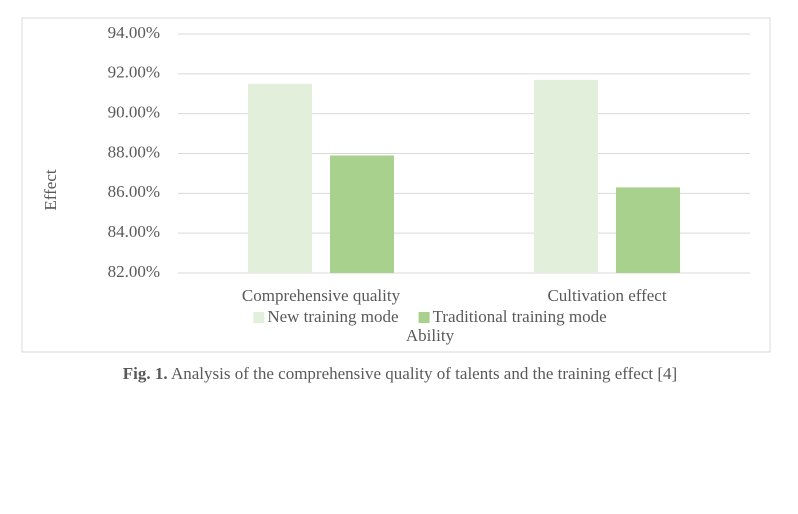 This screenshot has width=798, height=514. I want to click on x-axis-label: Ability, so click(430, 335).